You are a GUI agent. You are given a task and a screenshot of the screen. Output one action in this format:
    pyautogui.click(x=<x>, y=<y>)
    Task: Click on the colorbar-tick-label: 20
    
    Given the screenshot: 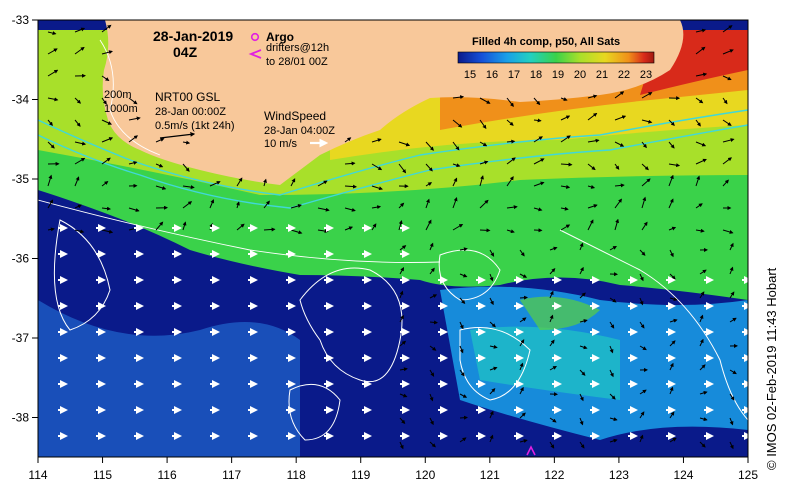 What is the action you would take?
    pyautogui.click(x=580, y=75)
    